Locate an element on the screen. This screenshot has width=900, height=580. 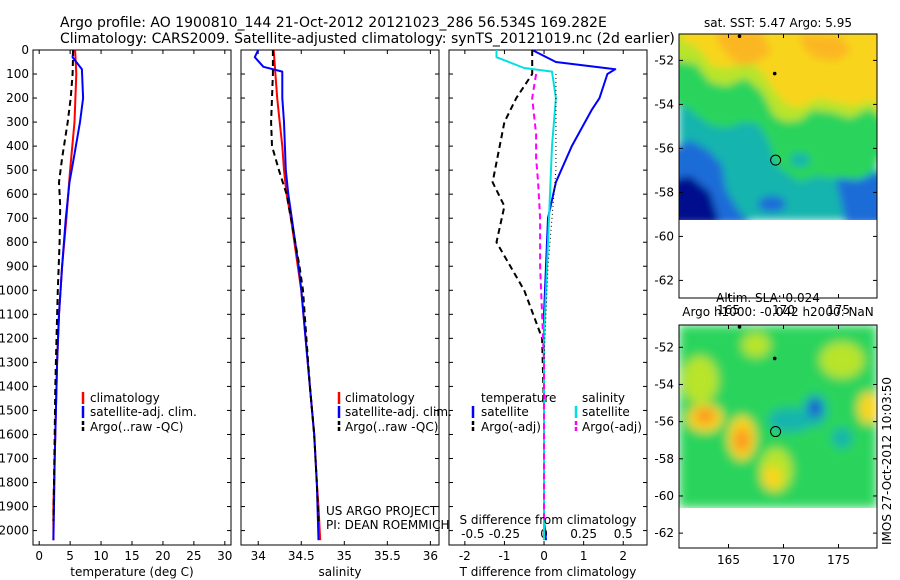
y-tick-label: -62 is located at coordinates (664, 533).